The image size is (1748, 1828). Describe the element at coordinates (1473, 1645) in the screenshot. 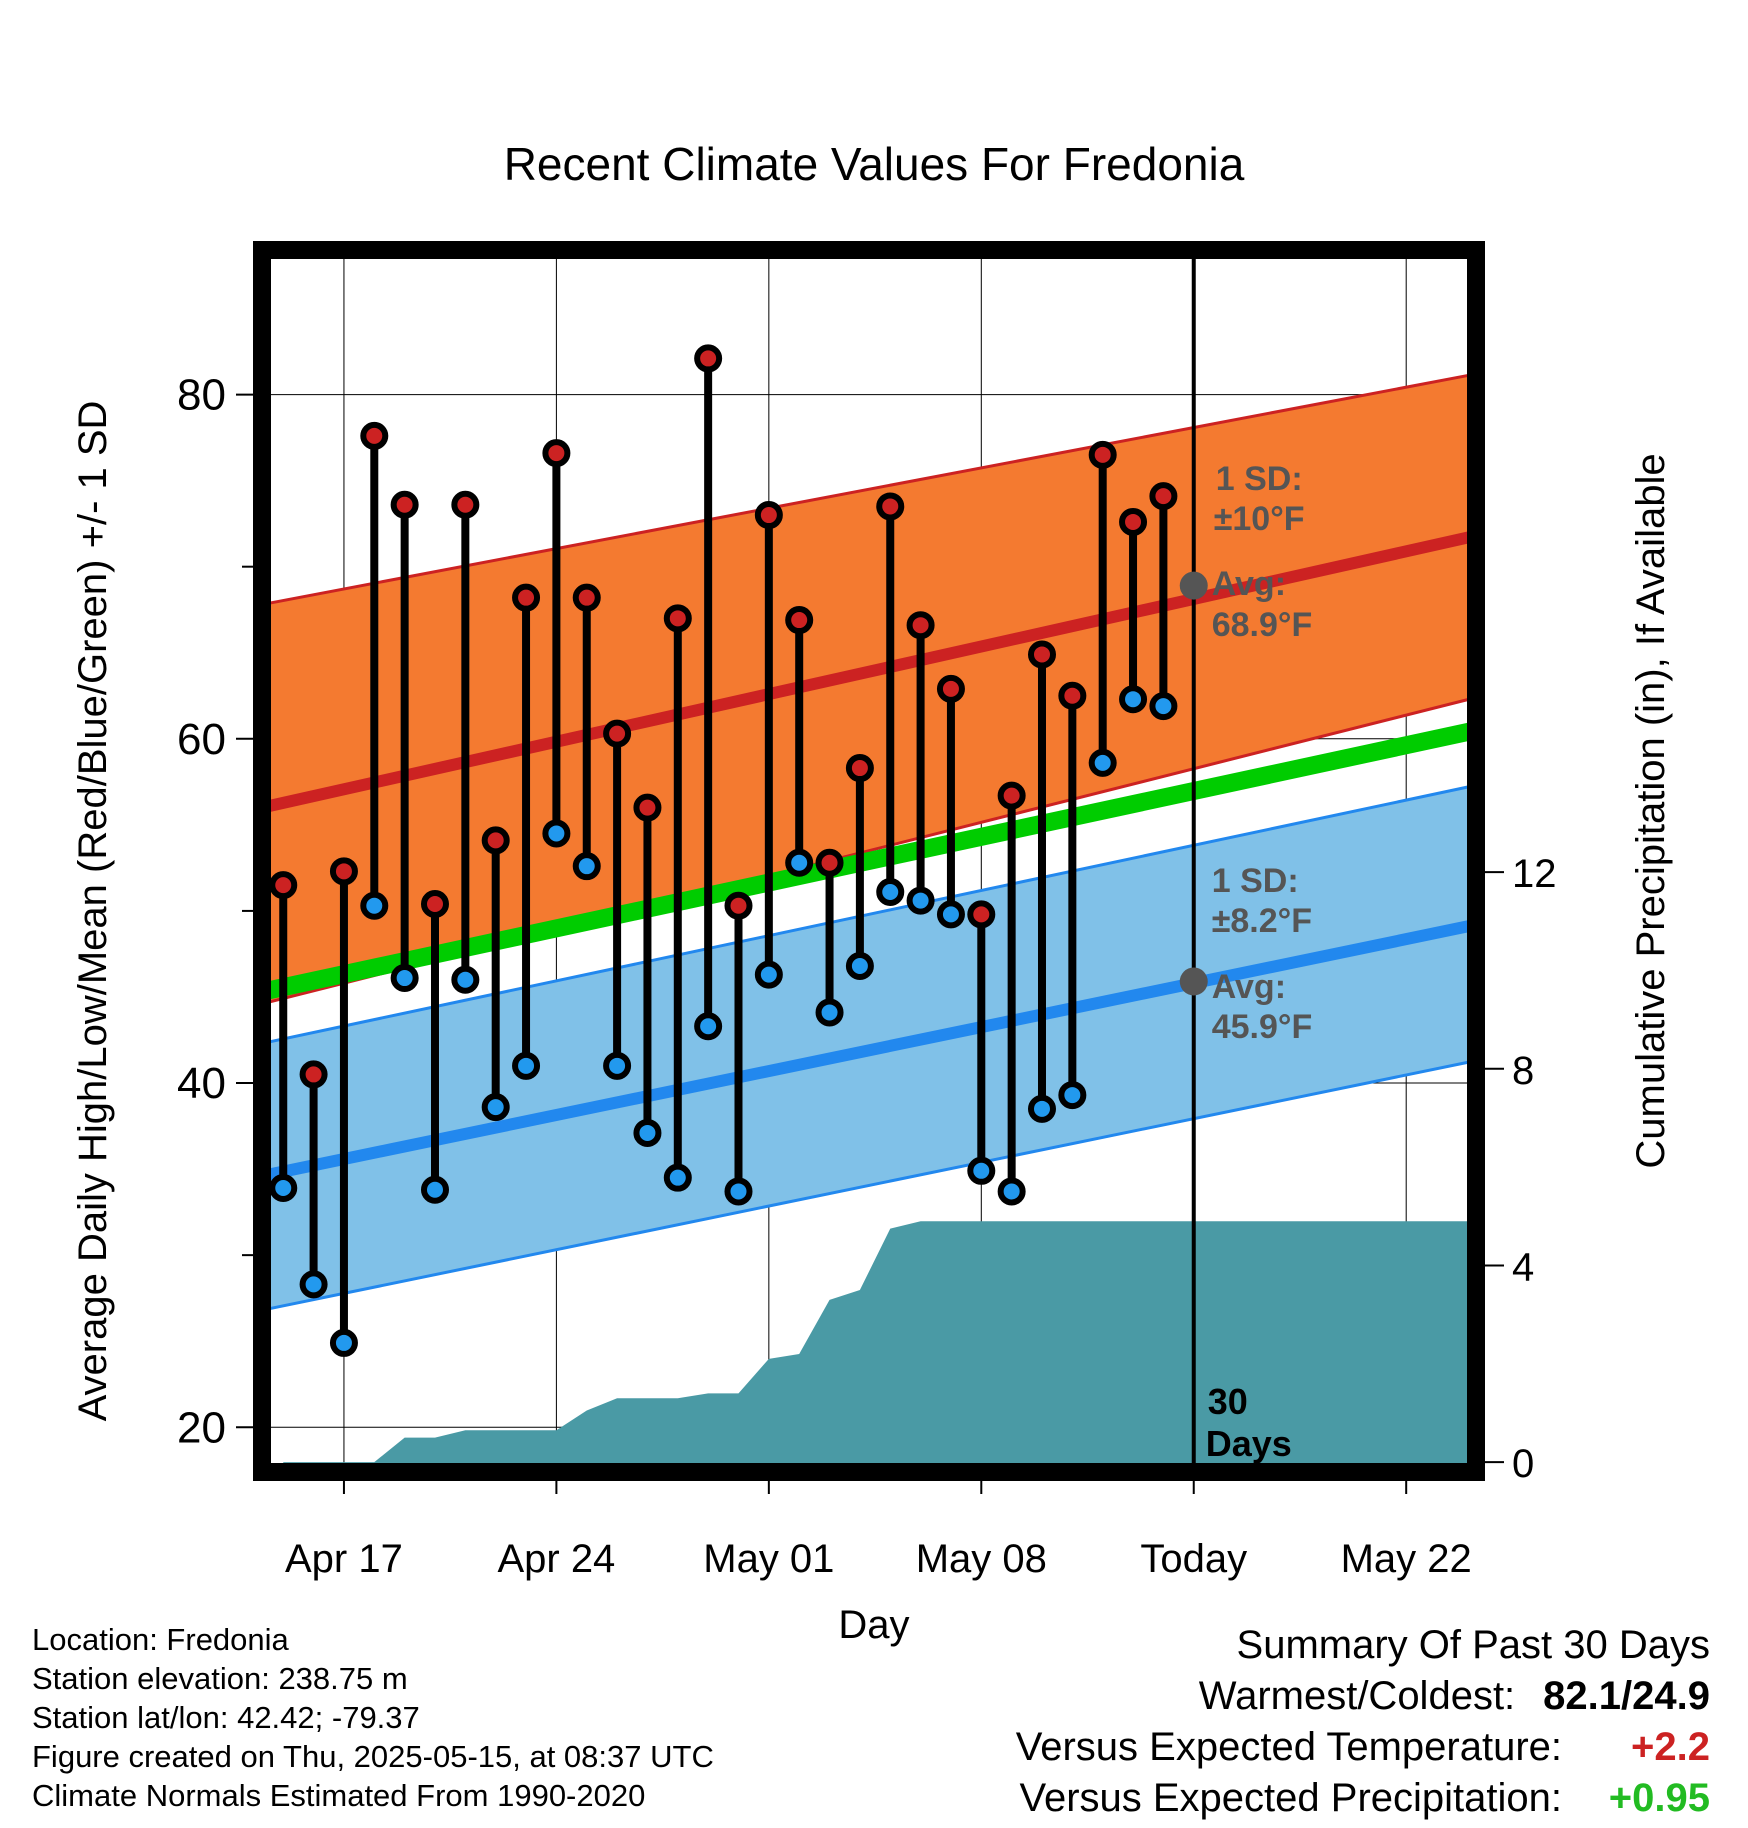

I see `summary-heading: Summary Of Past 30 Days` at that location.